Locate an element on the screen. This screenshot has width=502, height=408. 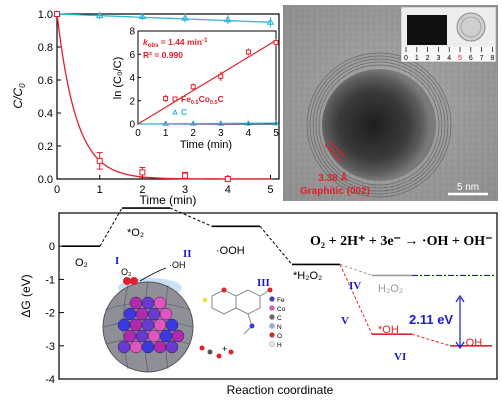
inset-series is located at coordinates (208, 82).